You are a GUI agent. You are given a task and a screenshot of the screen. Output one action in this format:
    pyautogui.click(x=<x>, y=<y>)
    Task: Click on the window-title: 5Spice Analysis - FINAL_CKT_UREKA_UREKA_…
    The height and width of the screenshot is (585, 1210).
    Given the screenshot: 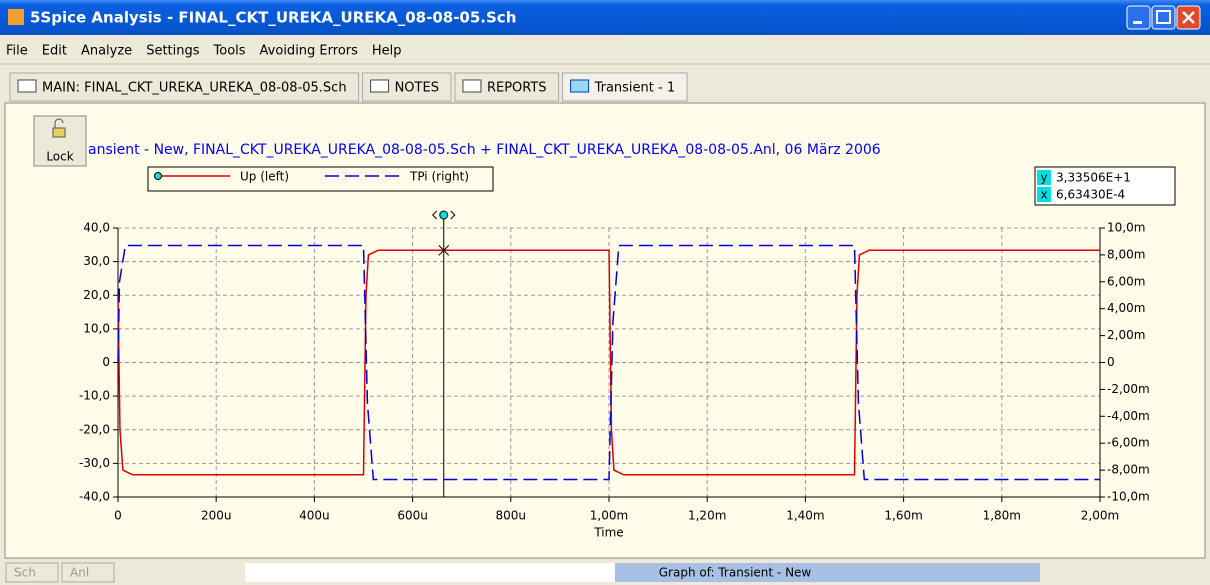 What is the action you would take?
    pyautogui.click(x=273, y=18)
    